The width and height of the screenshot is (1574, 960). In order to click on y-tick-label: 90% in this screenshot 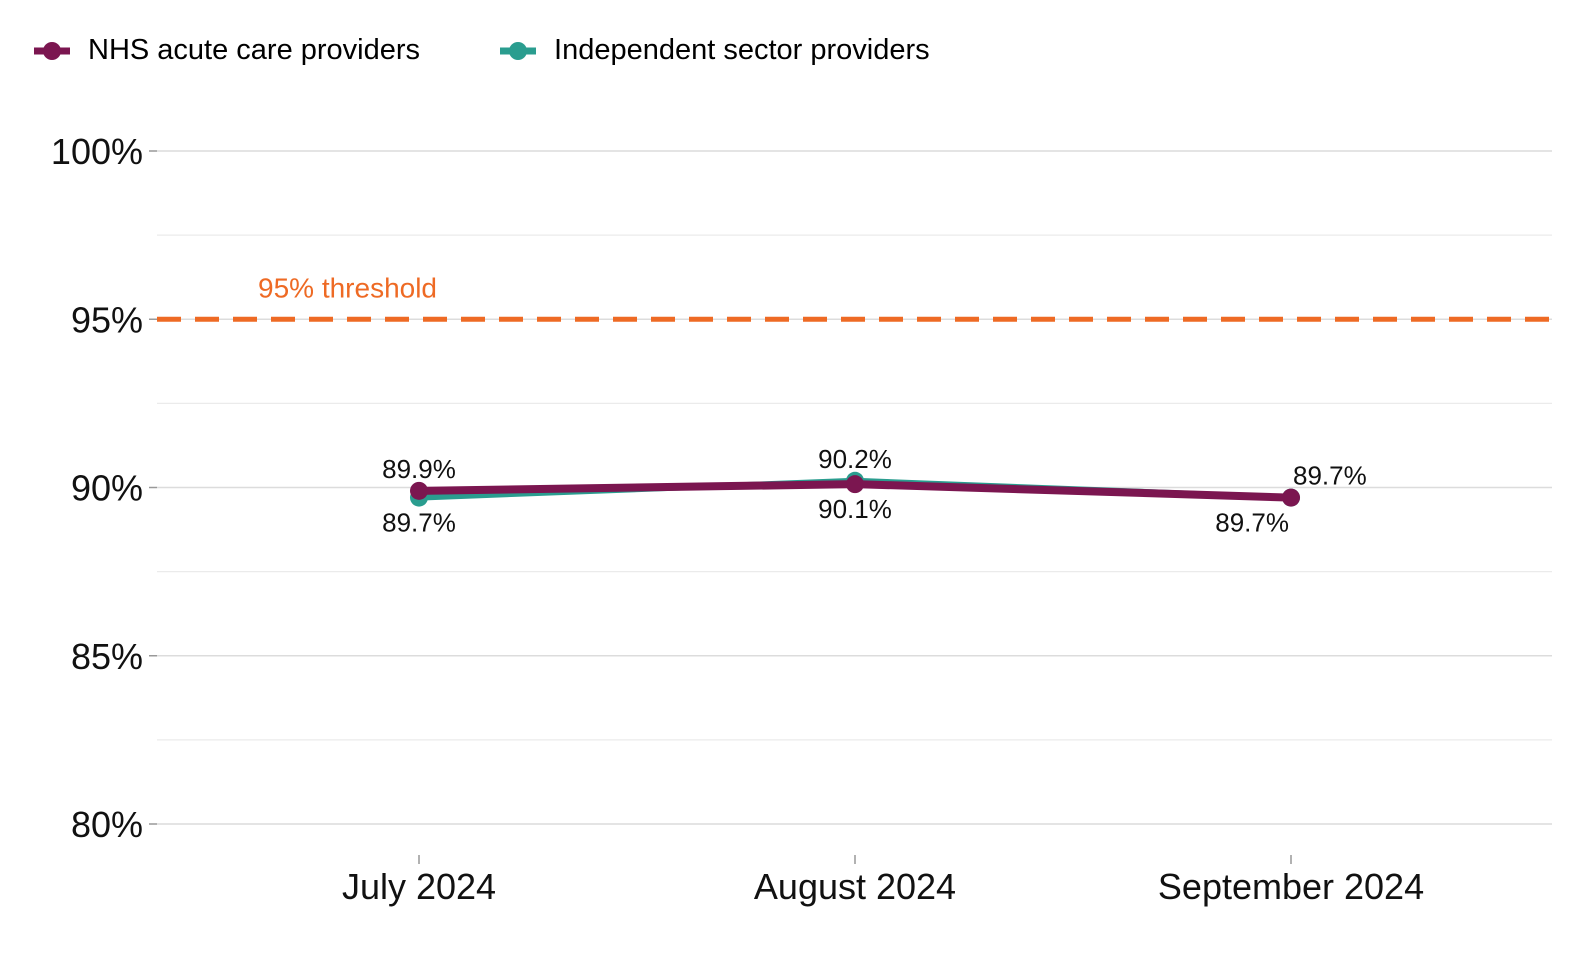, I will do `click(107, 488)`.